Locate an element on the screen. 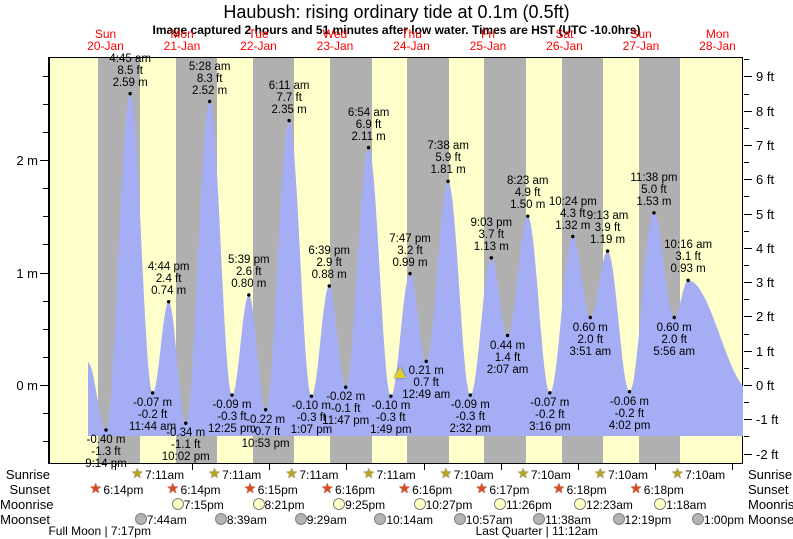  tide-extreme-label: -0.10 m -0.3 ft 1:07 pm is located at coordinates (312, 418).